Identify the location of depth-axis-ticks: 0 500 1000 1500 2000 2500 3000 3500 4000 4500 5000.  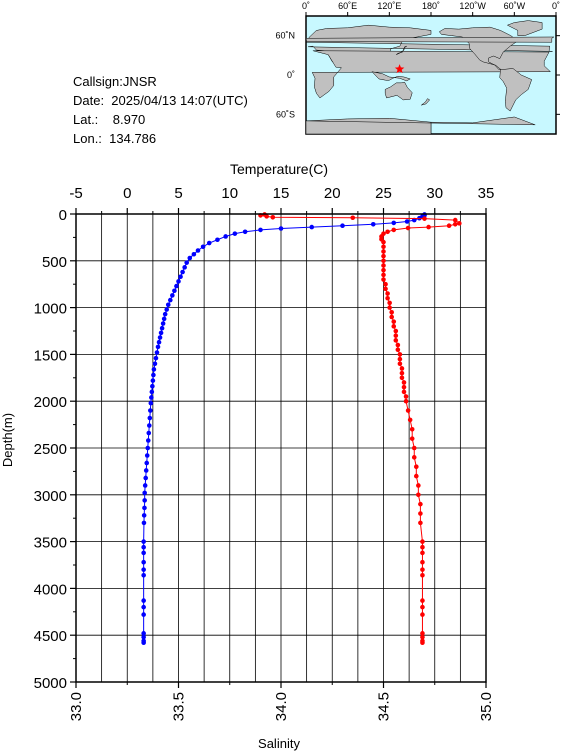
(55, 449).